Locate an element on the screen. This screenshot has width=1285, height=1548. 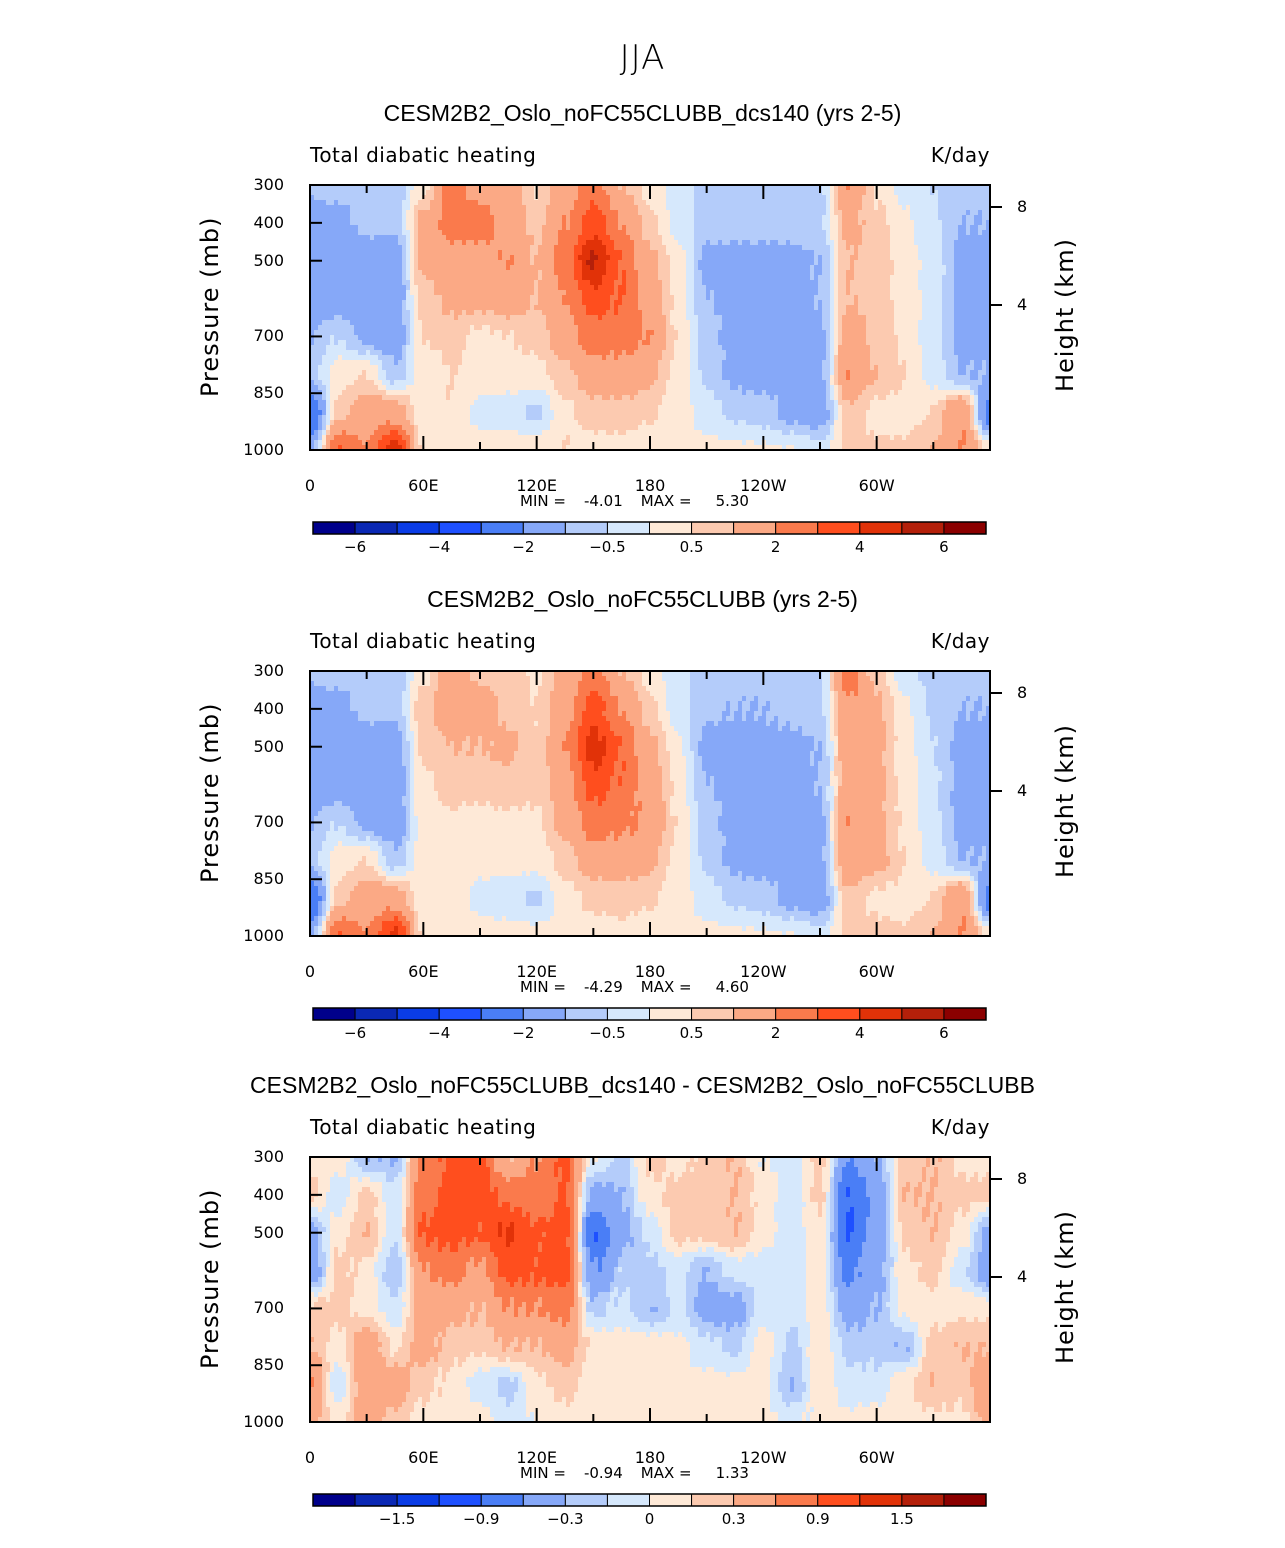
height-tick-label: 8 is located at coordinates (1022, 206).